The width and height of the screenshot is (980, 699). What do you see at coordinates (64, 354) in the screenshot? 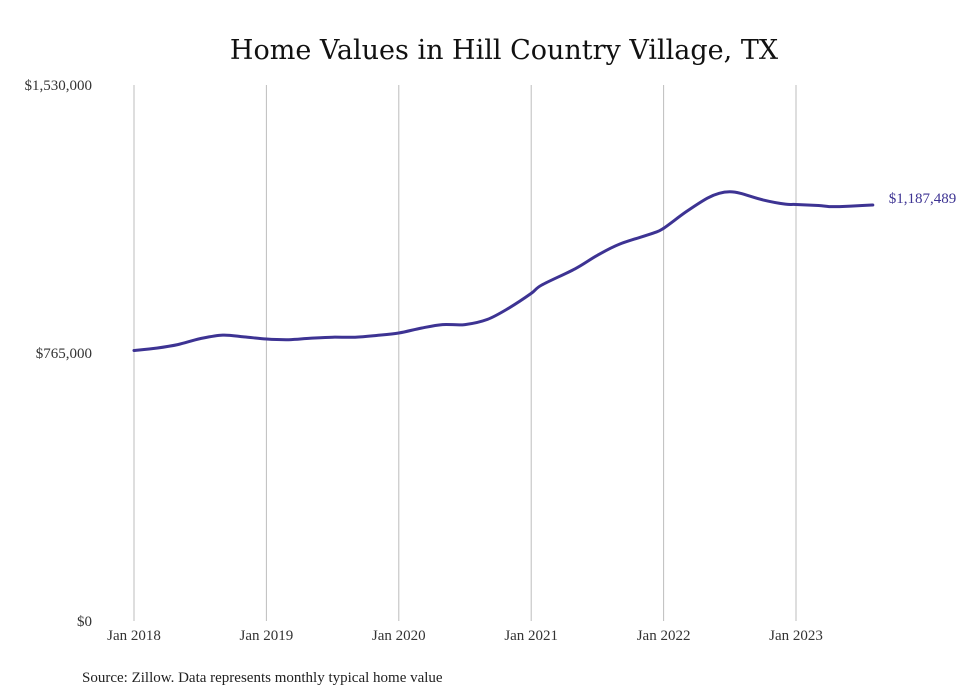
I see `y-tick-label: $765,000` at bounding box center [64, 354].